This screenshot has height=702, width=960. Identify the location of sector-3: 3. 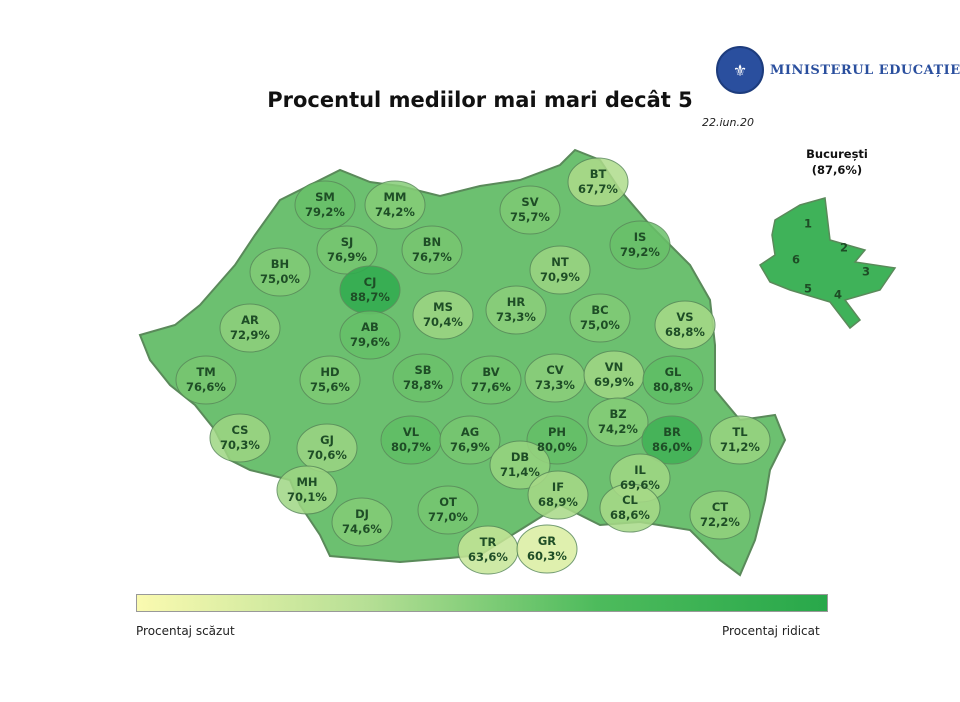
(866, 271).